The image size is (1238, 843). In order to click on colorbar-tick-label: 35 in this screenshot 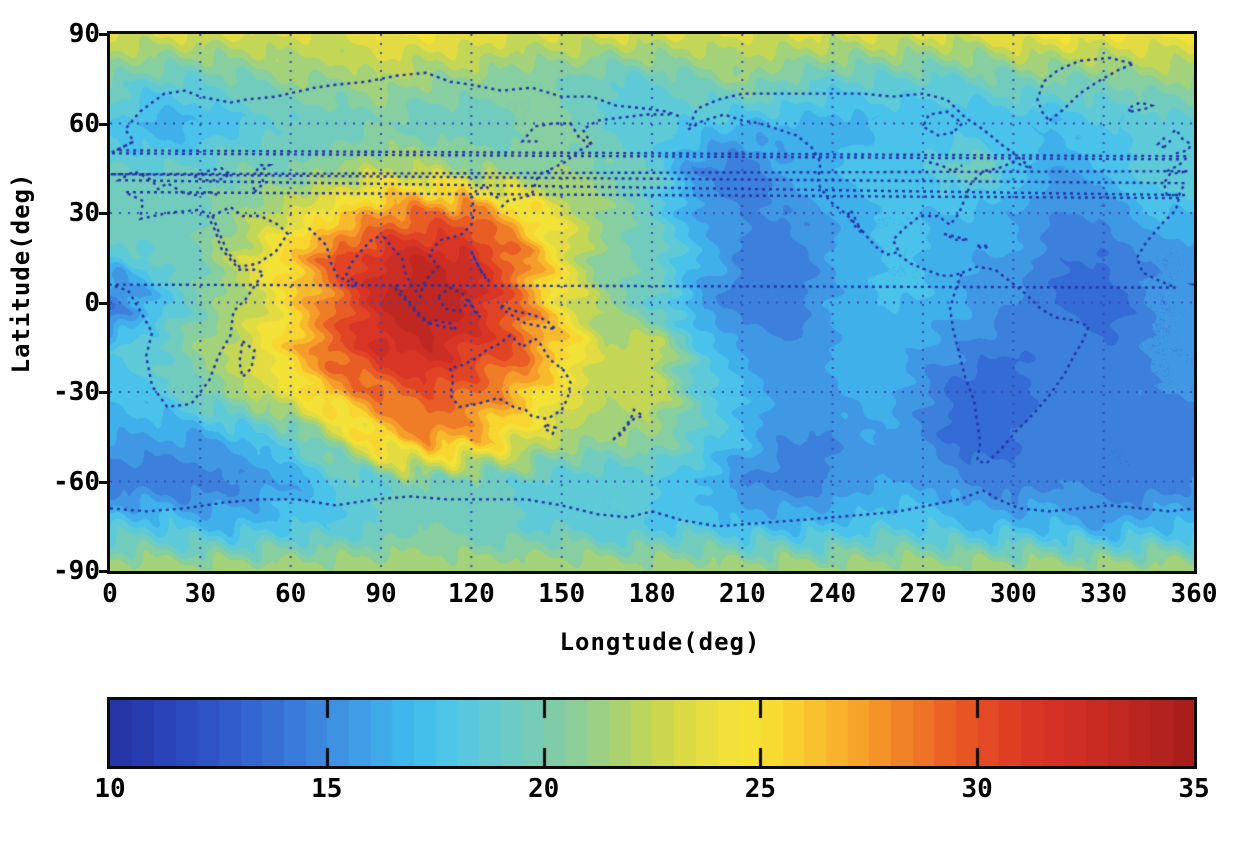, I will do `click(1194, 789)`.